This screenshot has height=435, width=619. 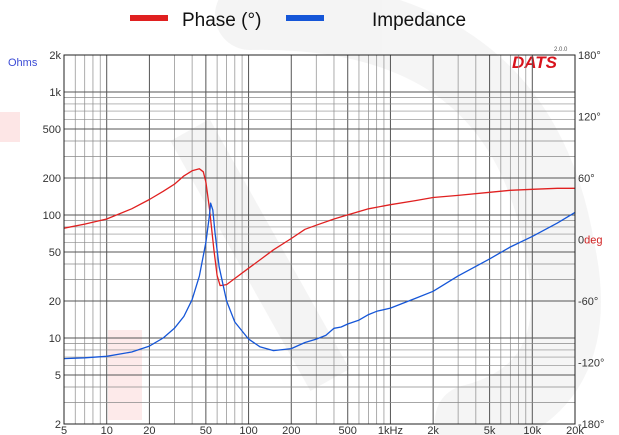 What do you see at coordinates (535, 62) in the screenshot?
I see `dats-logo: DATS` at bounding box center [535, 62].